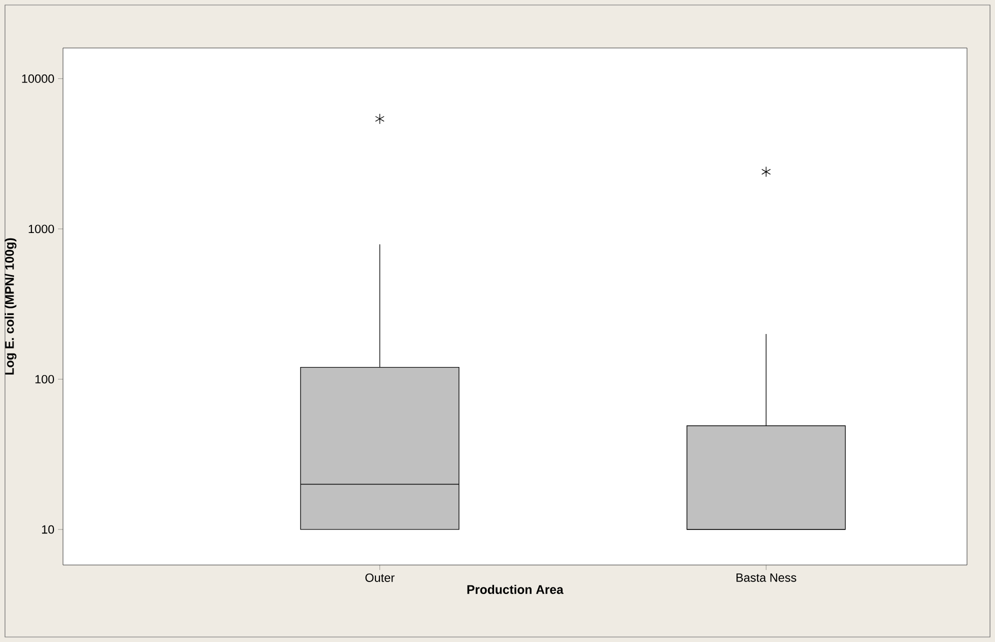 The height and width of the screenshot is (642, 995). I want to click on y-tick-label: 100, so click(44, 379).